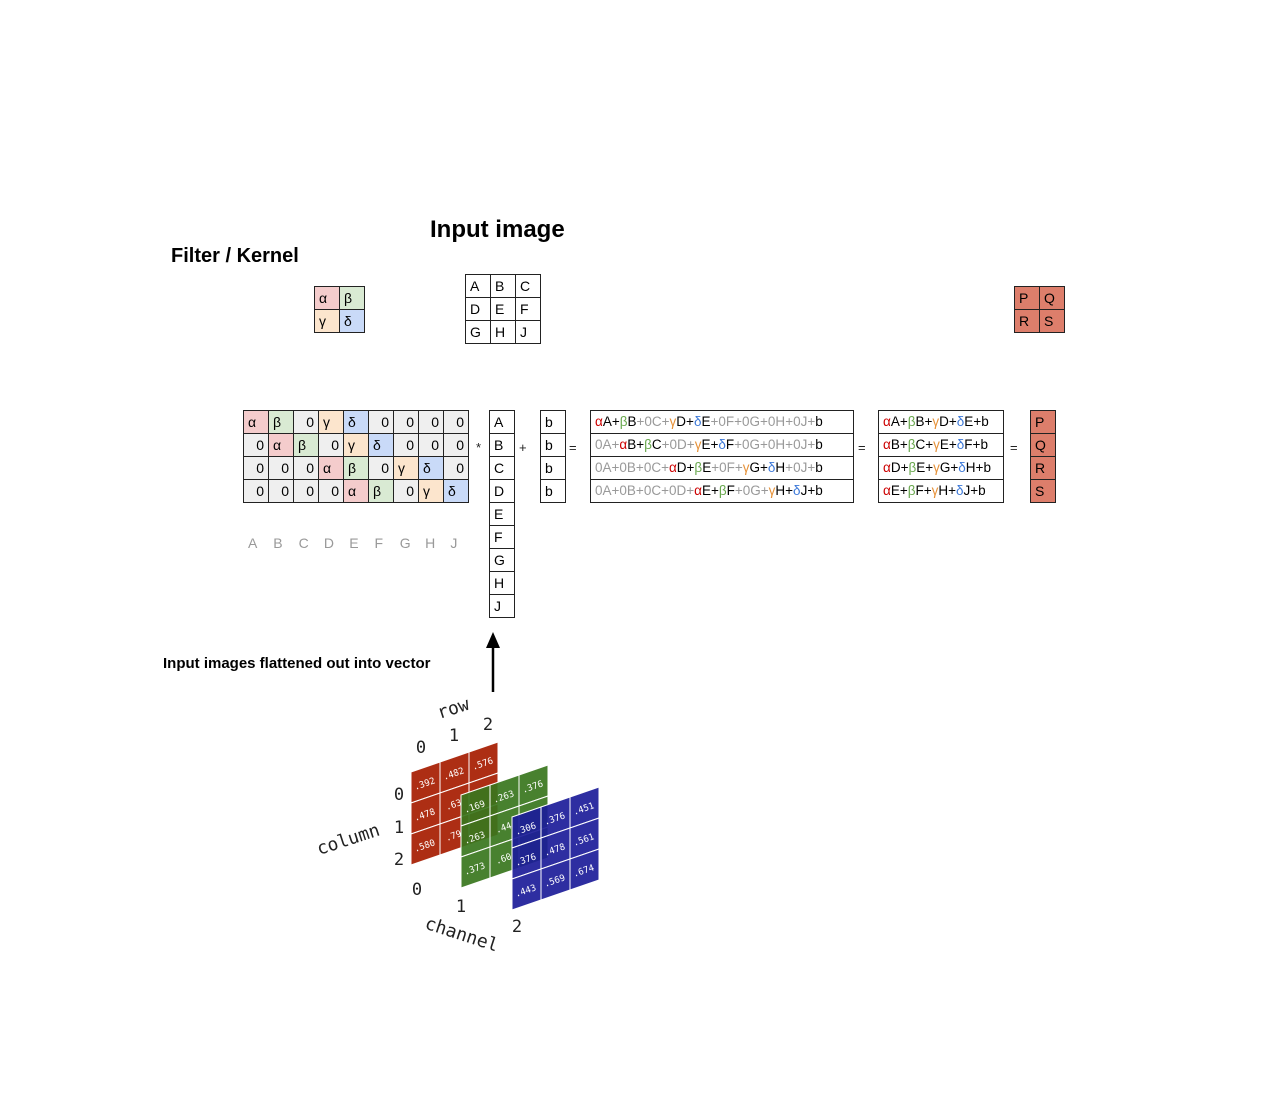  What do you see at coordinates (1043, 422) in the screenshot?
I see `output-vector-cell: P` at bounding box center [1043, 422].